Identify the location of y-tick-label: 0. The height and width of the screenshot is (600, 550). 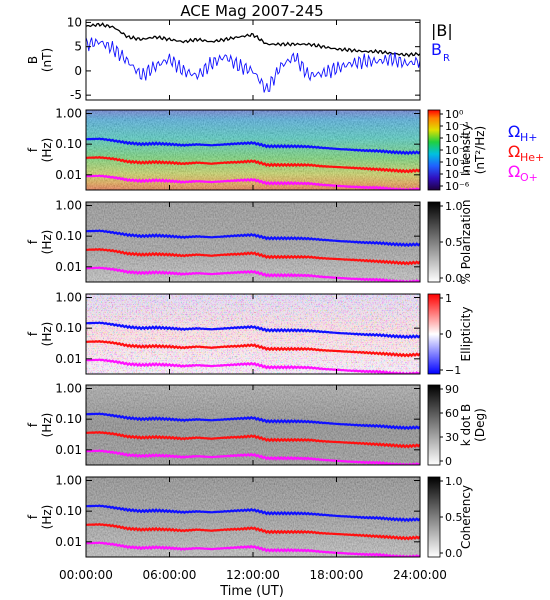
(78, 71).